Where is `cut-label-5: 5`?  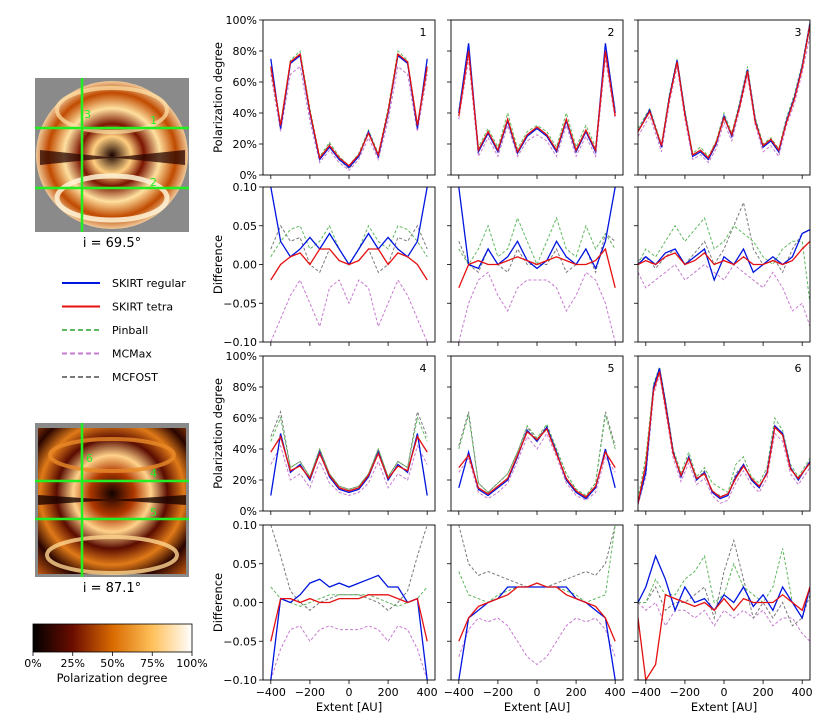
cut-label-5: 5 is located at coordinates (153, 512).